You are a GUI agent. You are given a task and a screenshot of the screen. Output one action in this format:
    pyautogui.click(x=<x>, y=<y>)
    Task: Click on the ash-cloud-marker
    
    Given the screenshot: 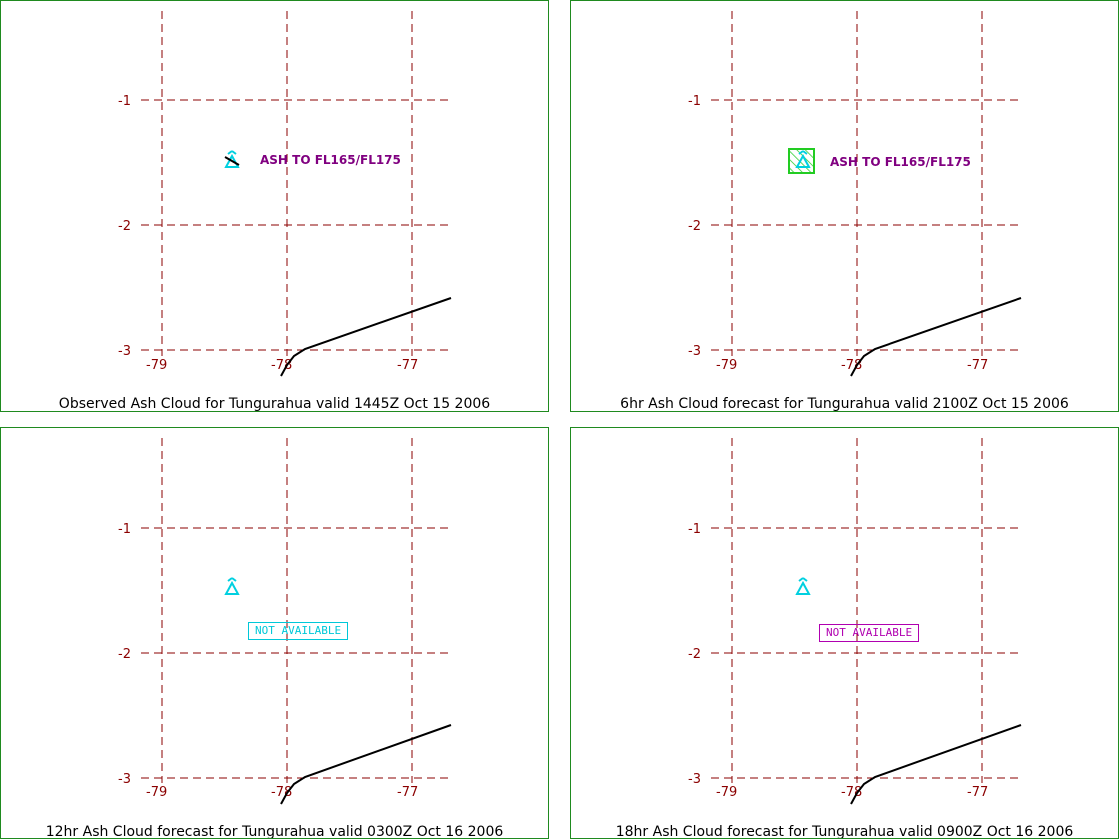 What is the action you would take?
    pyautogui.click(x=232, y=161)
    